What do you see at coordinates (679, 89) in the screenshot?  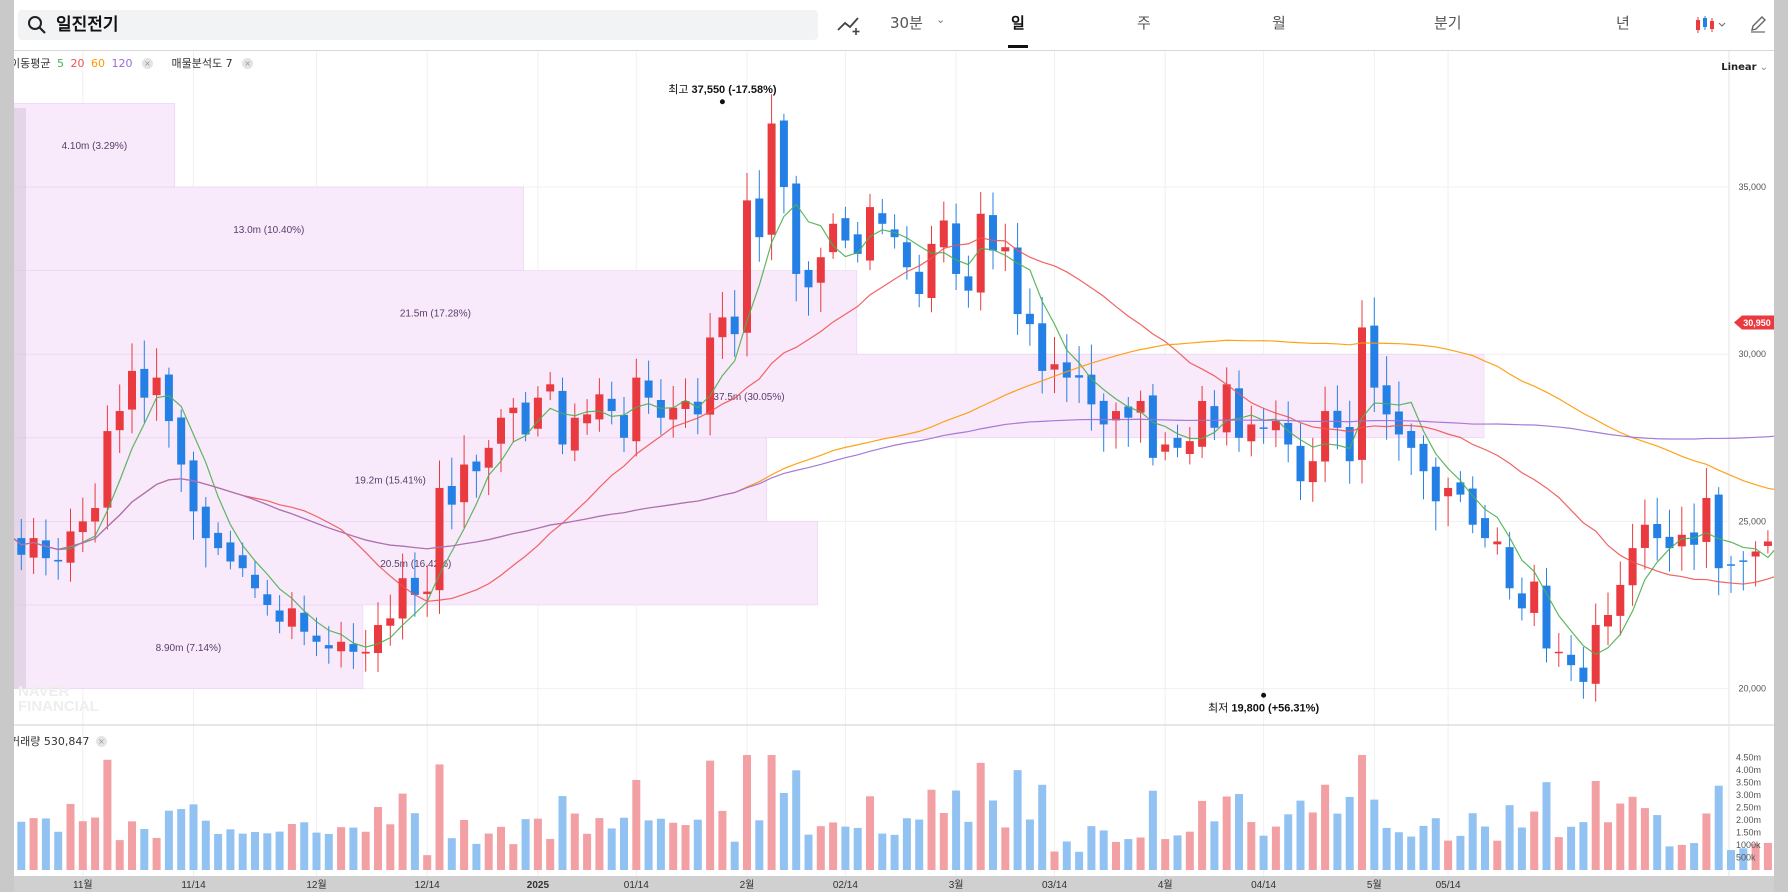 I see `high-marker-tag: 최고` at bounding box center [679, 89].